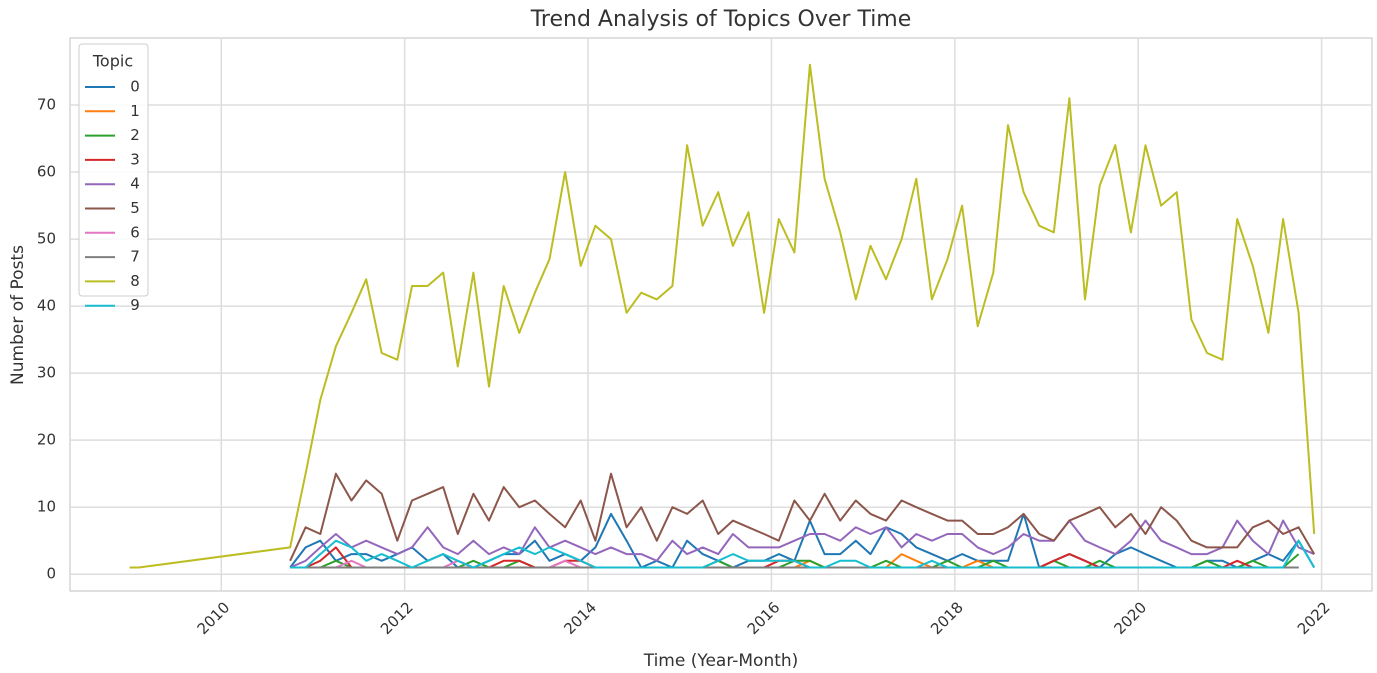  I want to click on y-tick-label: 30, so click(46, 373).